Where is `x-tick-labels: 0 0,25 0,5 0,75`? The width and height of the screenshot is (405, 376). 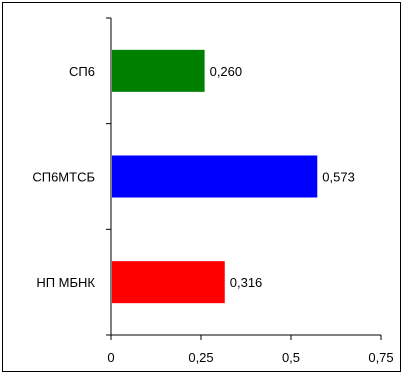
x-tick-labels: 0 0,25 0,5 0,75 is located at coordinates (250, 357).